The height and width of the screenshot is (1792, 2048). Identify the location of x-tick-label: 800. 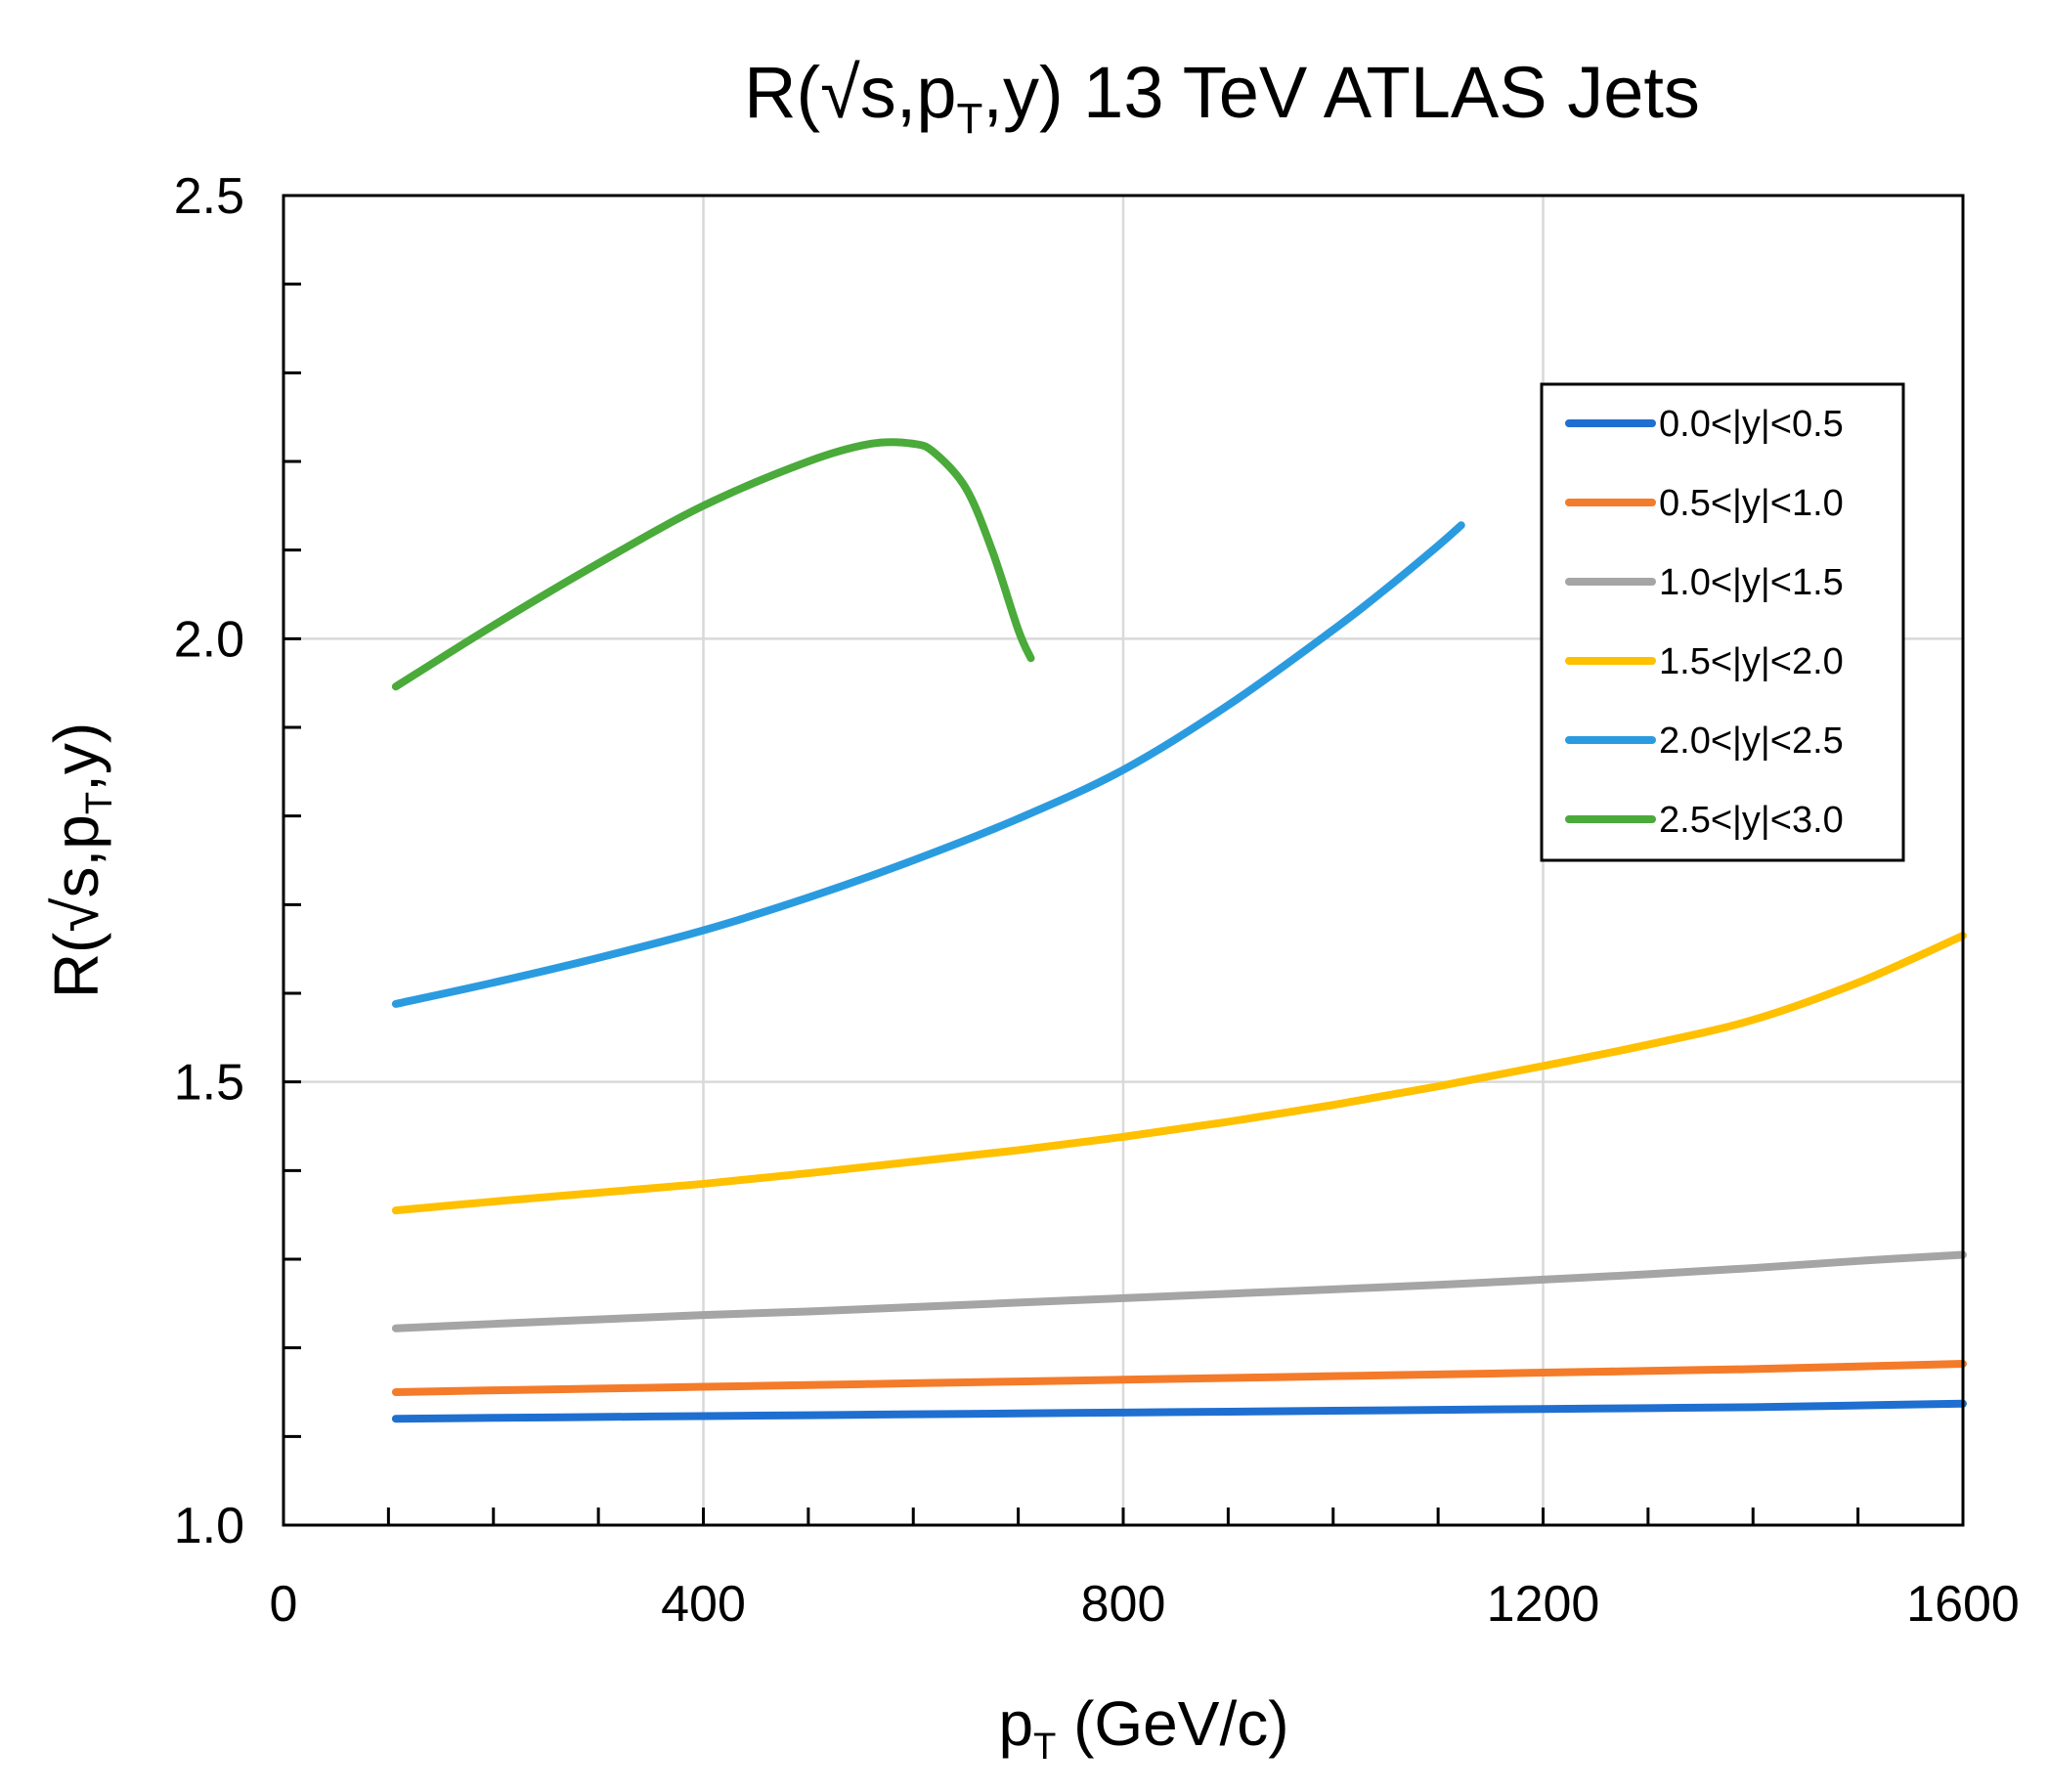
(1123, 1604).